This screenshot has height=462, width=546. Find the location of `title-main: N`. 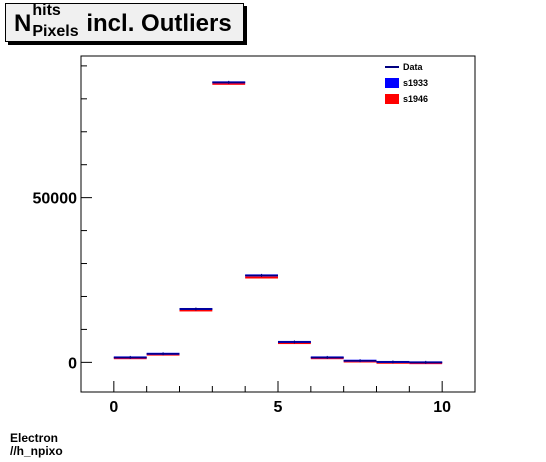

title-main: N is located at coordinates (23, 23).